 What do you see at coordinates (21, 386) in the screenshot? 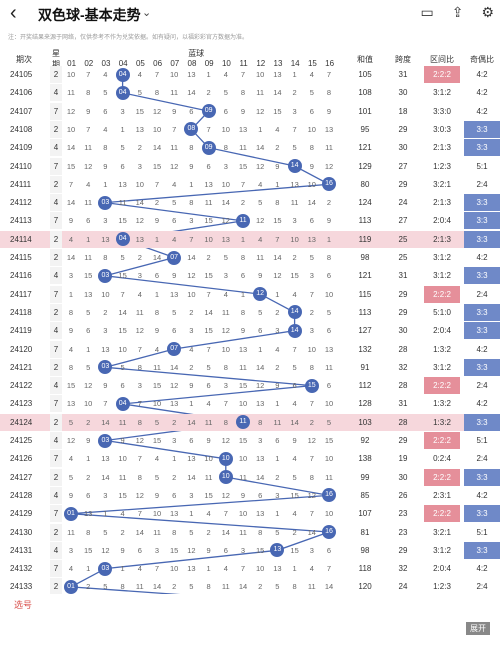
I see `period-number: 24122` at bounding box center [21, 386].